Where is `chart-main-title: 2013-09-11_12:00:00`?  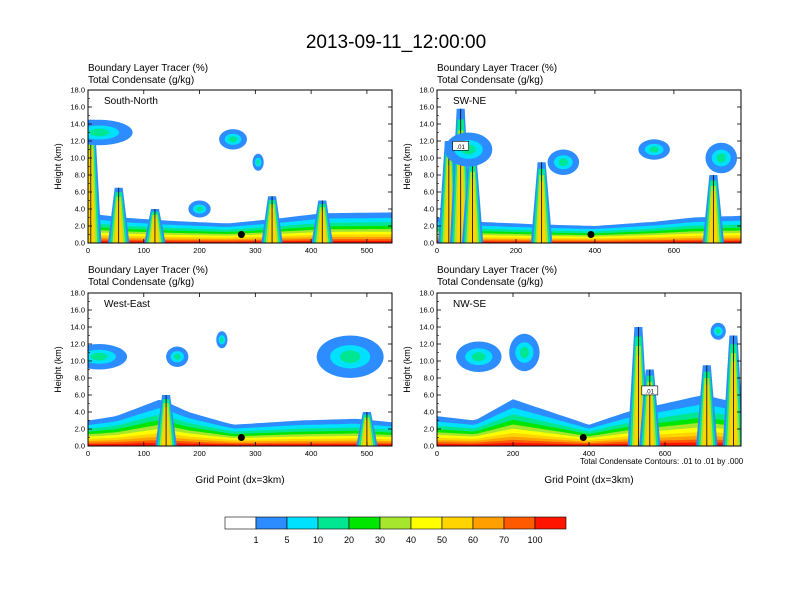
chart-main-title: 2013-09-11_12:00:00 is located at coordinates (396, 42).